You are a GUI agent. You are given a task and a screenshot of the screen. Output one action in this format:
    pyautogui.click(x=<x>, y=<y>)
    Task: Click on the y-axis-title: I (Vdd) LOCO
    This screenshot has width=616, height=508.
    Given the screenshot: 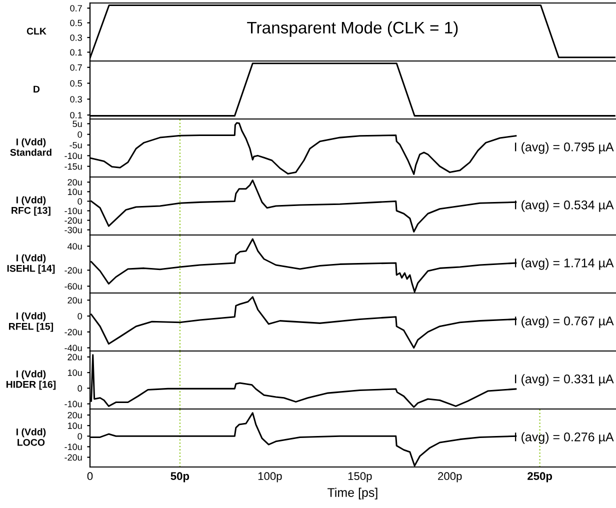 What is the action you would take?
    pyautogui.click(x=31, y=437)
    